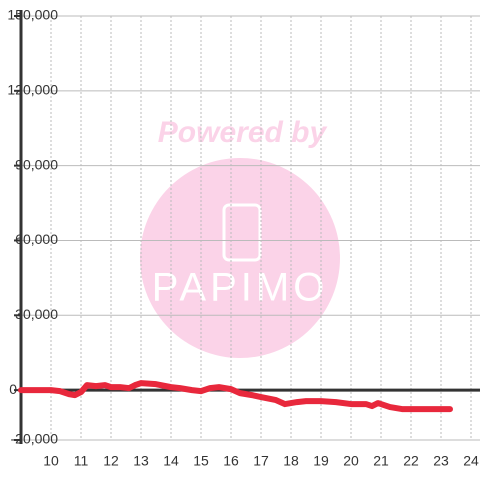 This screenshot has height=480, width=480. Describe the element at coordinates (291, 461) in the screenshot. I see `x-tick-label: 18` at that location.